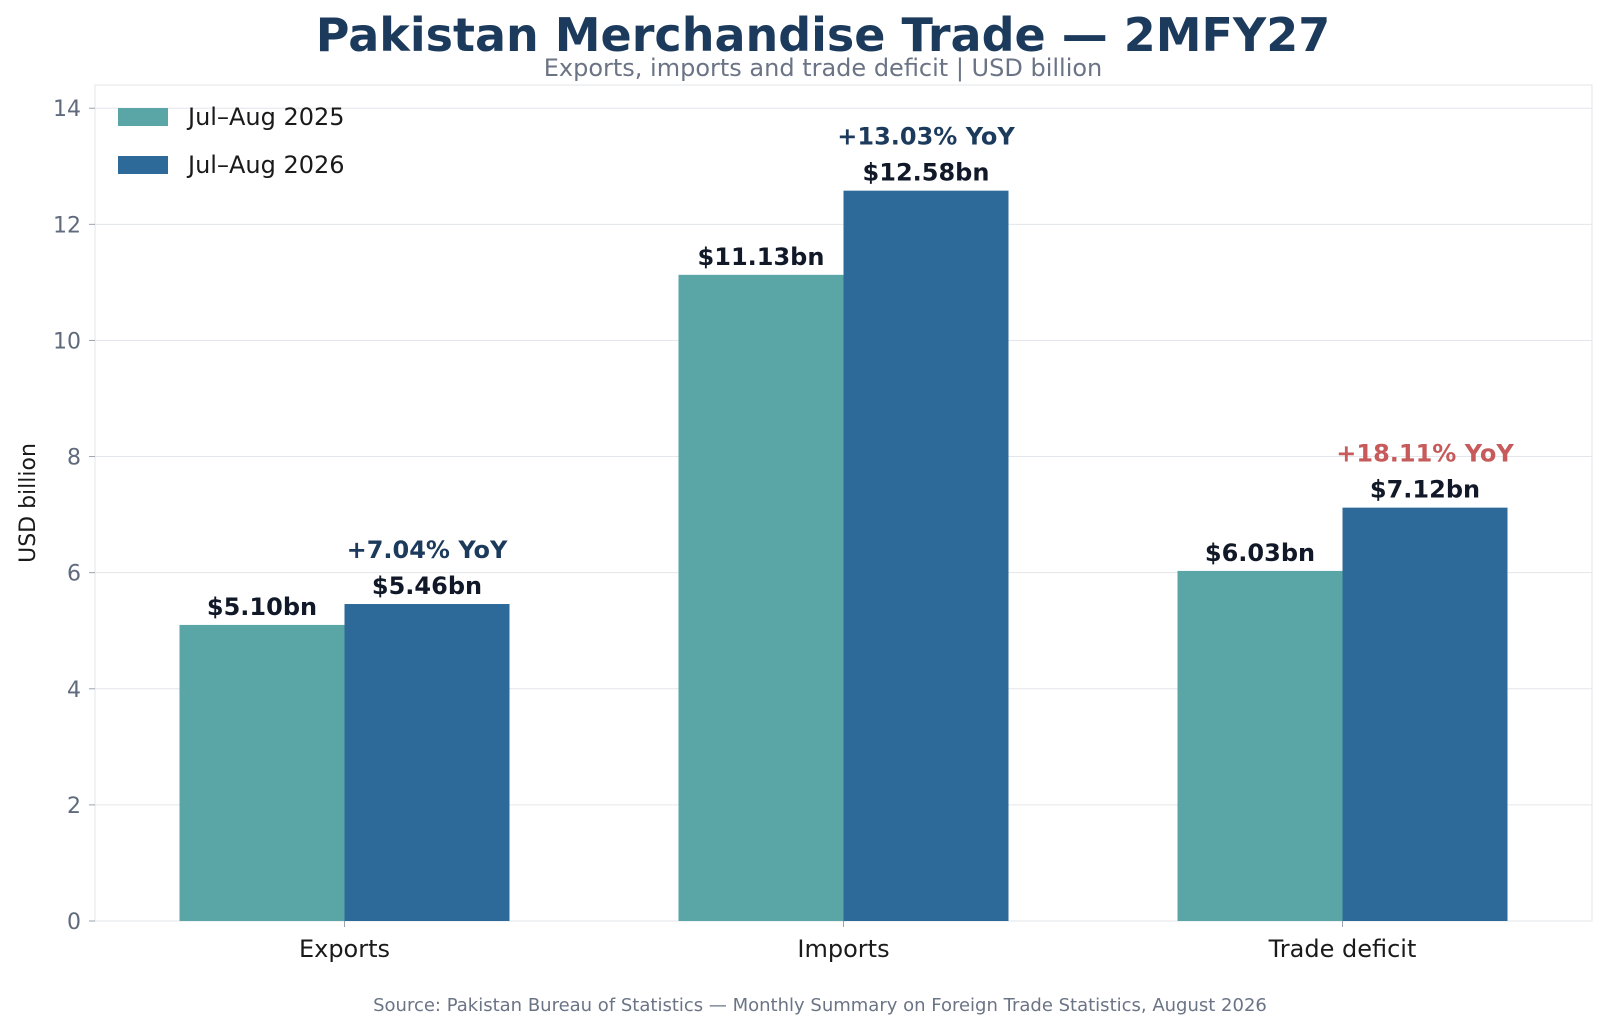  What do you see at coordinates (67, 225) in the screenshot?
I see `y-tick-label: 12` at bounding box center [67, 225].